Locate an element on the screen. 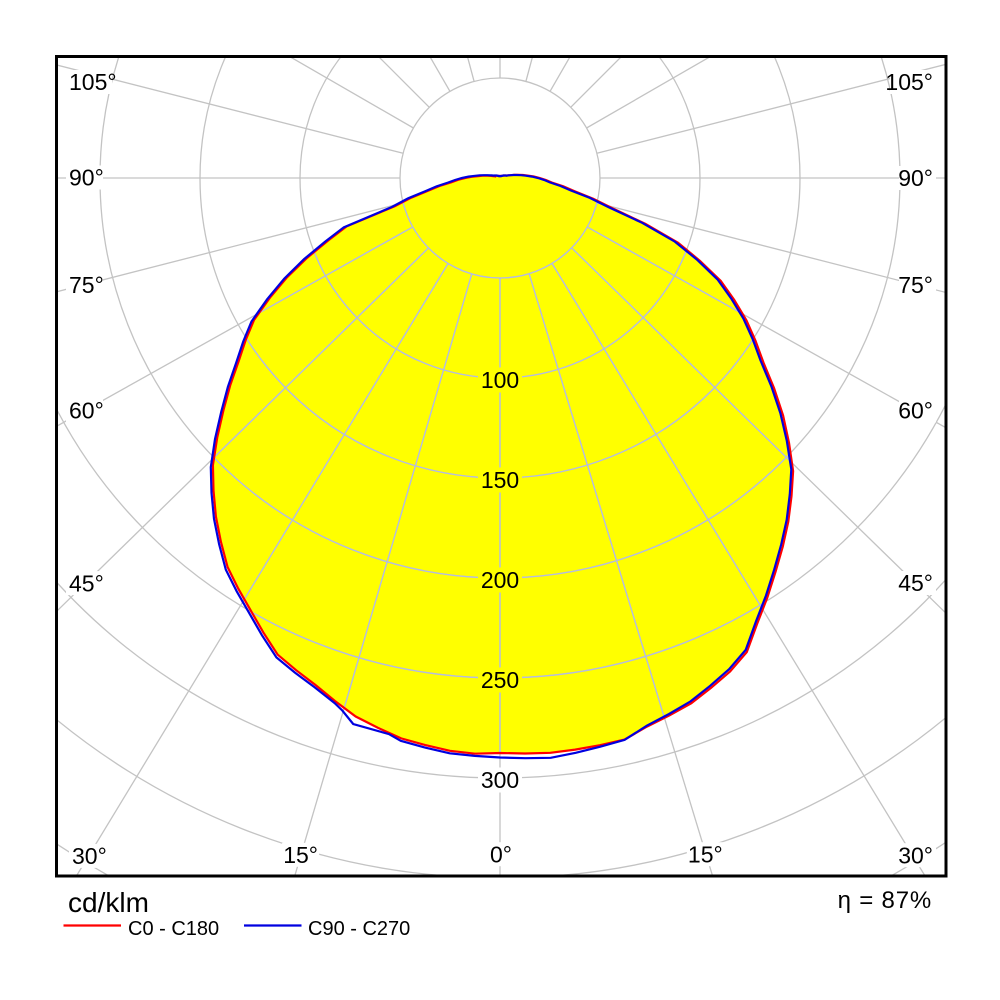 The height and width of the screenshot is (1000, 1000). svg-text: 150 is located at coordinates (500, 480).